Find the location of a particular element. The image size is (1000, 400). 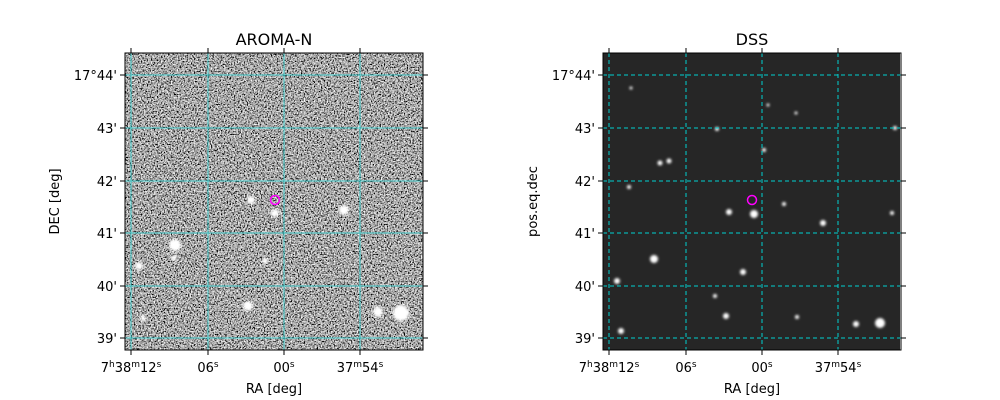

y-axis-label: DEC [deg] is located at coordinates (55, 201).